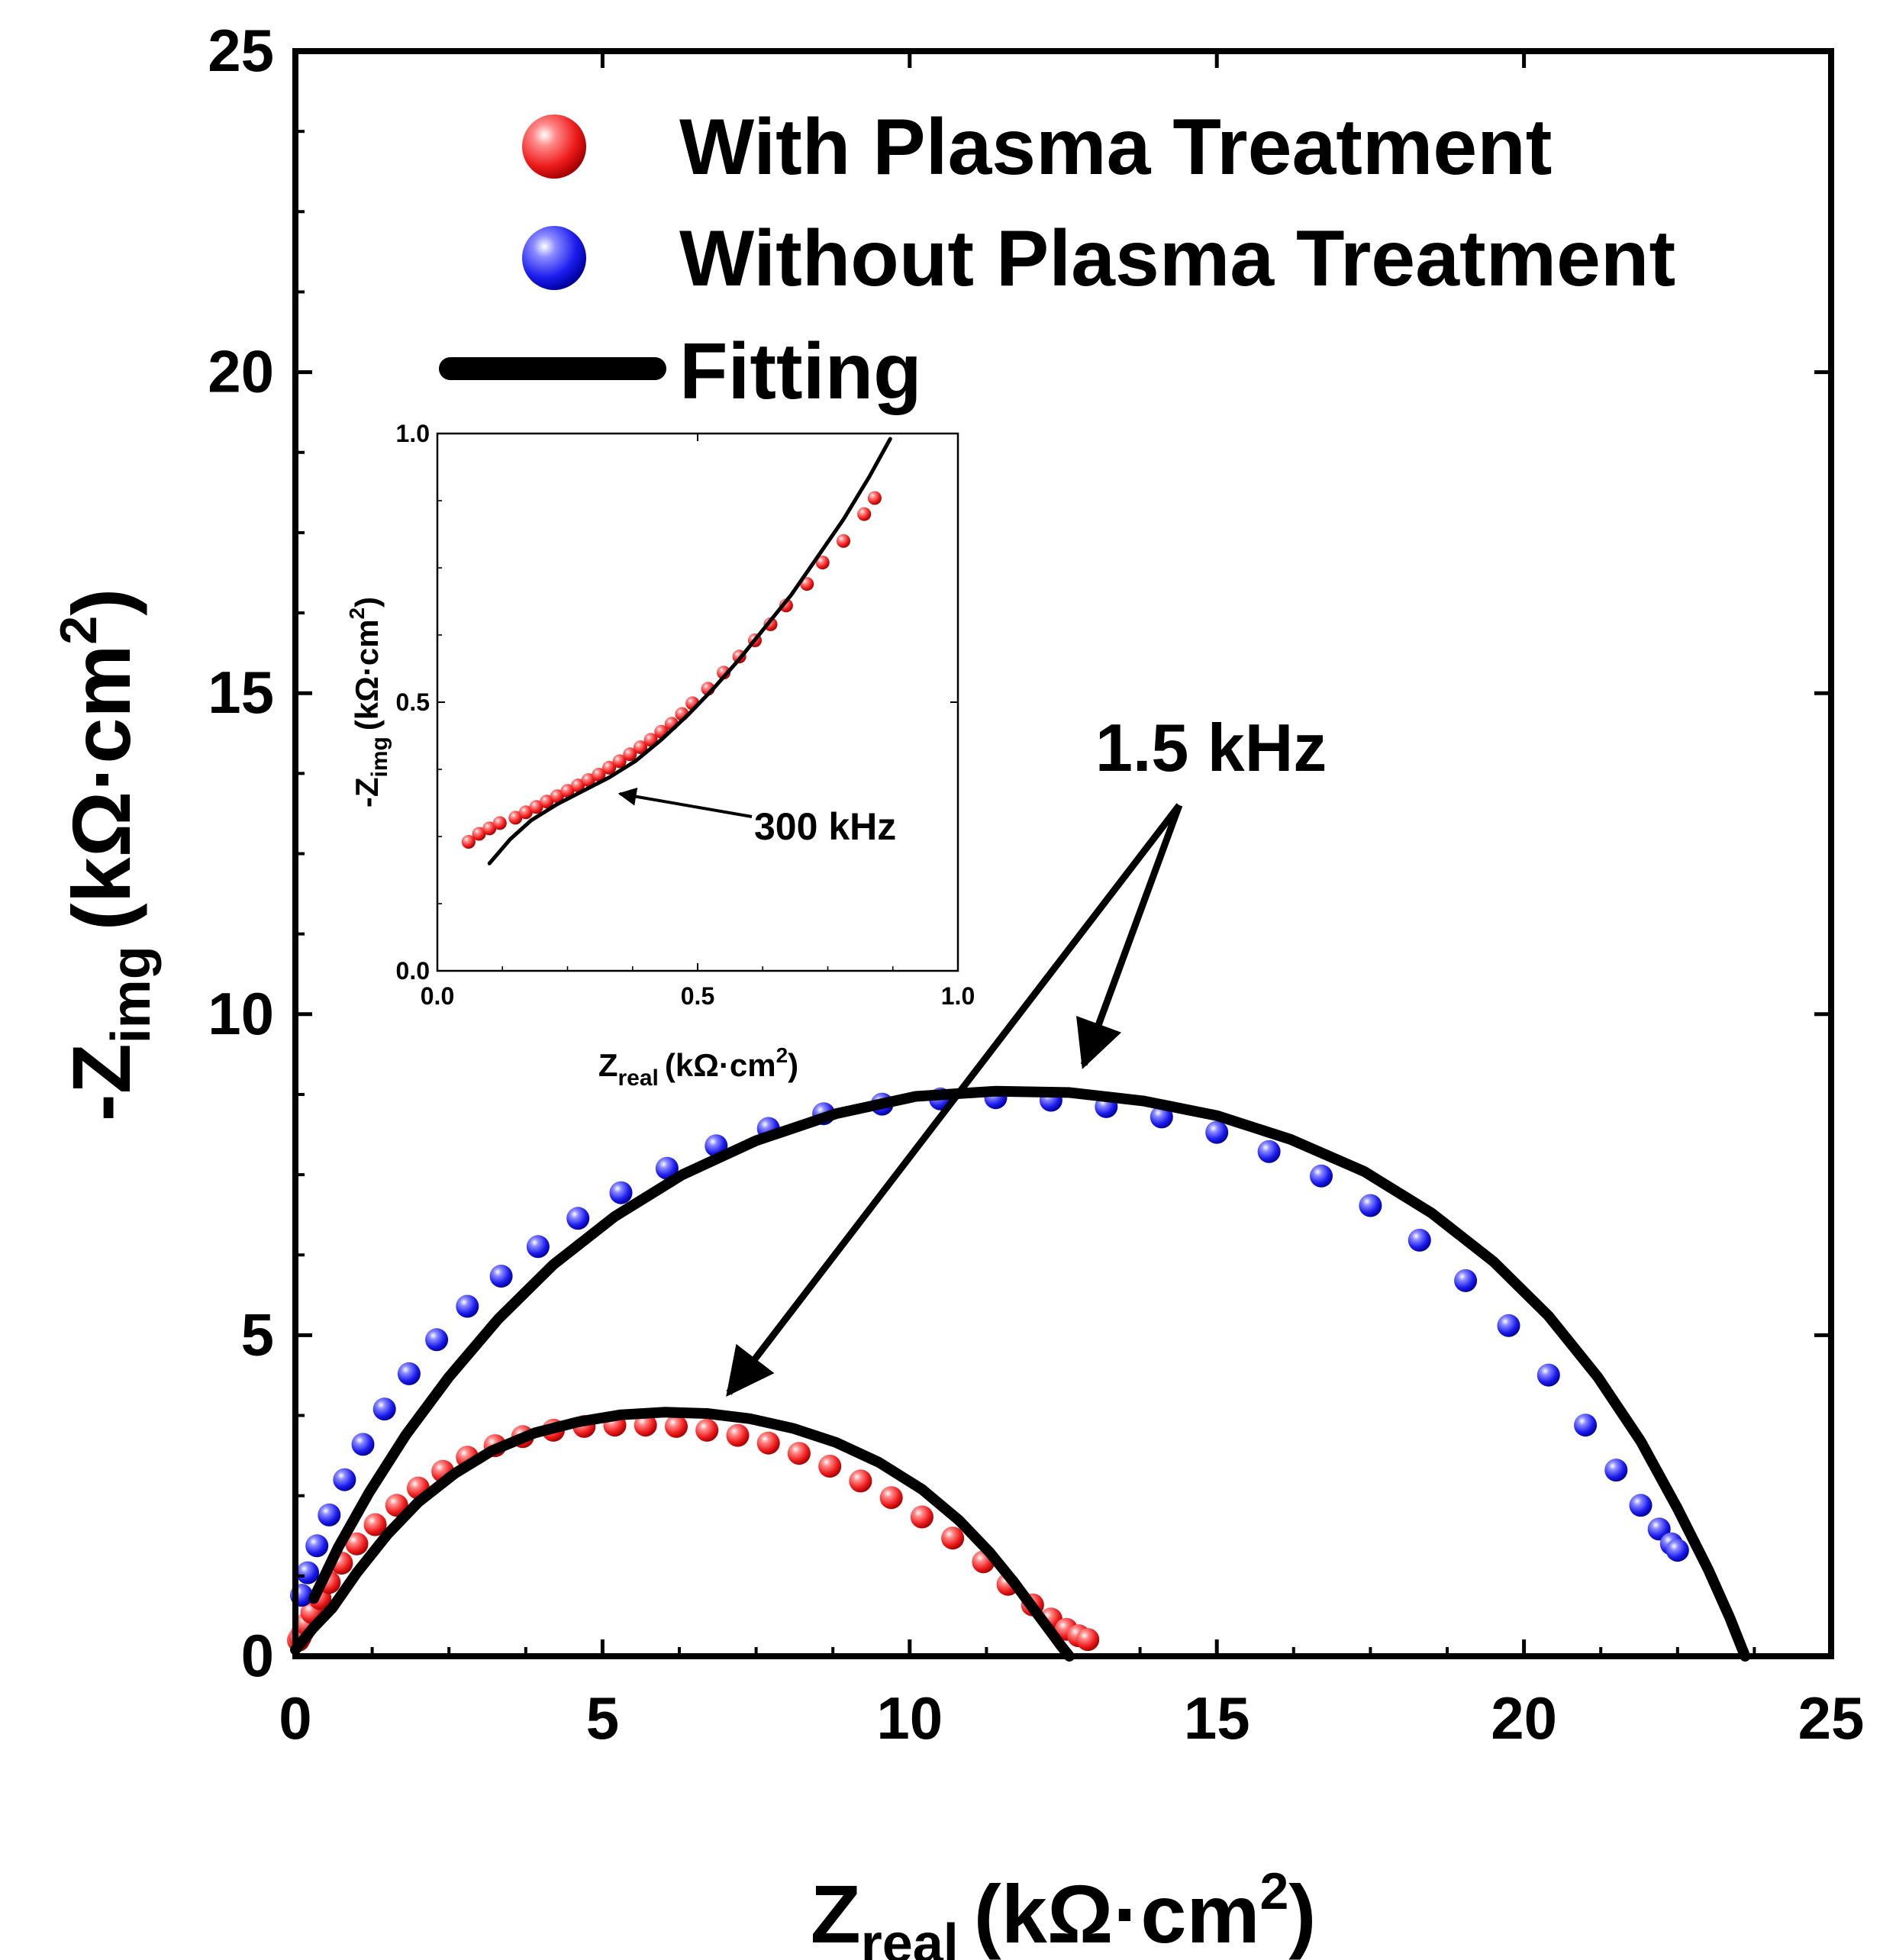 This screenshot has height=1960, width=1896. What do you see at coordinates (437, 996) in the screenshot?
I see `inset-x-tick-label: 0.0` at bounding box center [437, 996].